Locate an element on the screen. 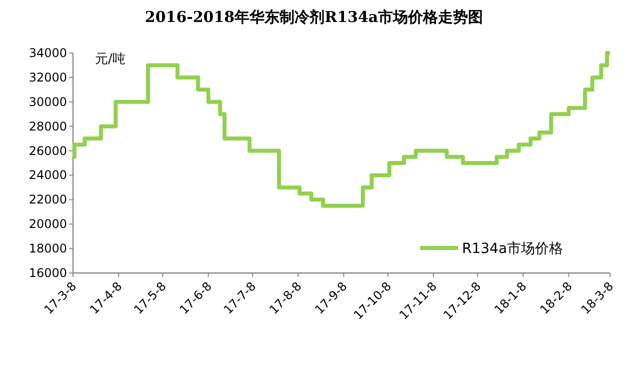 Image resolution: width=628 pixels, height=384 pixels. ytick: 26000 is located at coordinates (47, 151).